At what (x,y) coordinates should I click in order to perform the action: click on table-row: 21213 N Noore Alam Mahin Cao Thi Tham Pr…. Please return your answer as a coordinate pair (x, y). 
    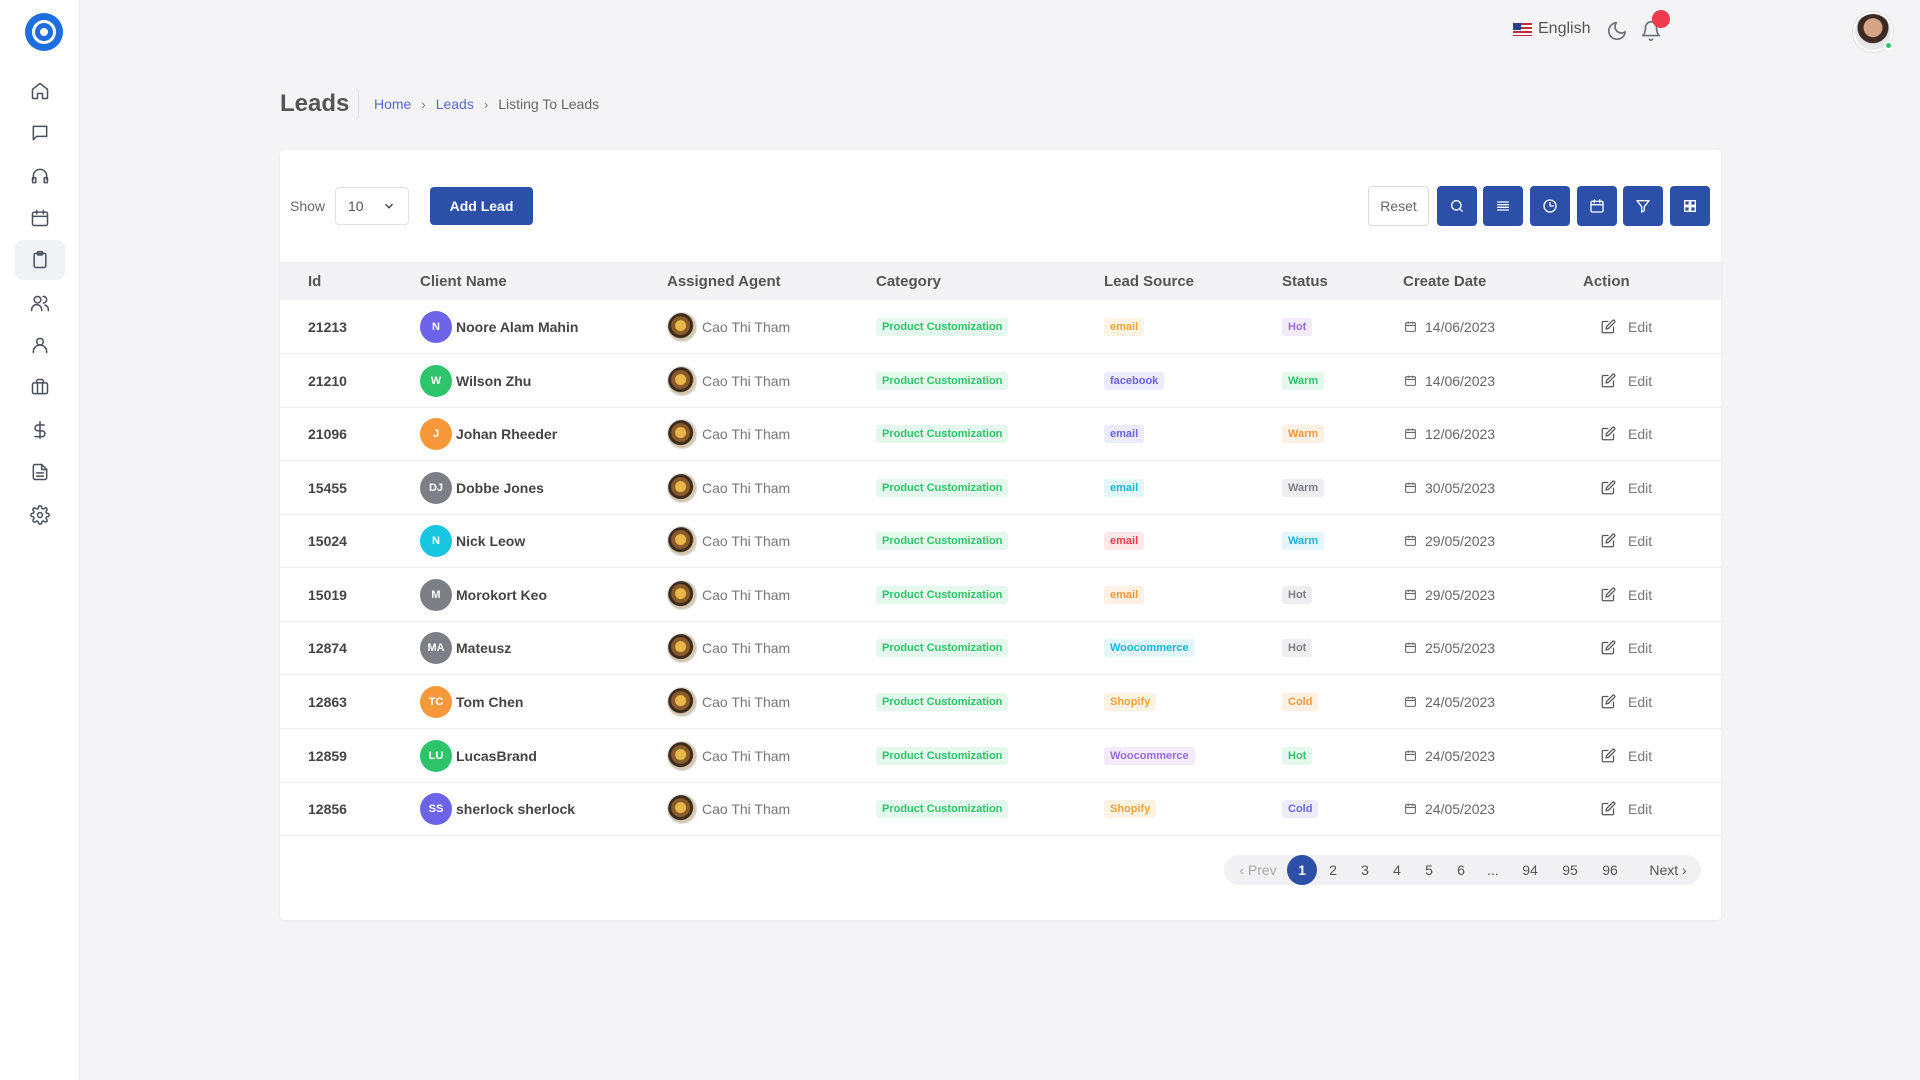
    Looking at the image, I should click on (1000, 327).